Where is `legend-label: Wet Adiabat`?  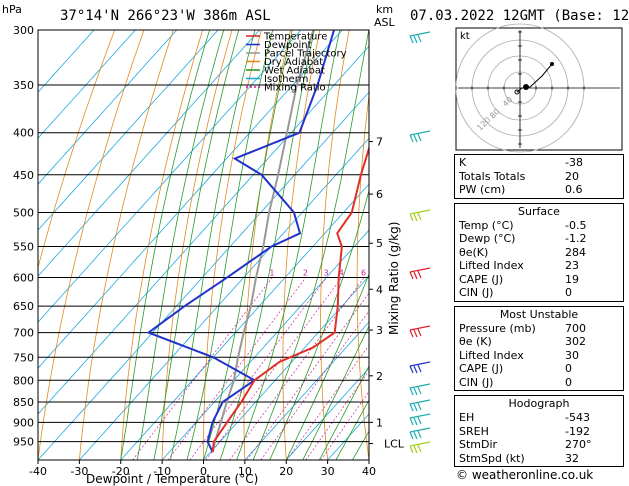 legend-label: Wet Adiabat is located at coordinates (294, 71).